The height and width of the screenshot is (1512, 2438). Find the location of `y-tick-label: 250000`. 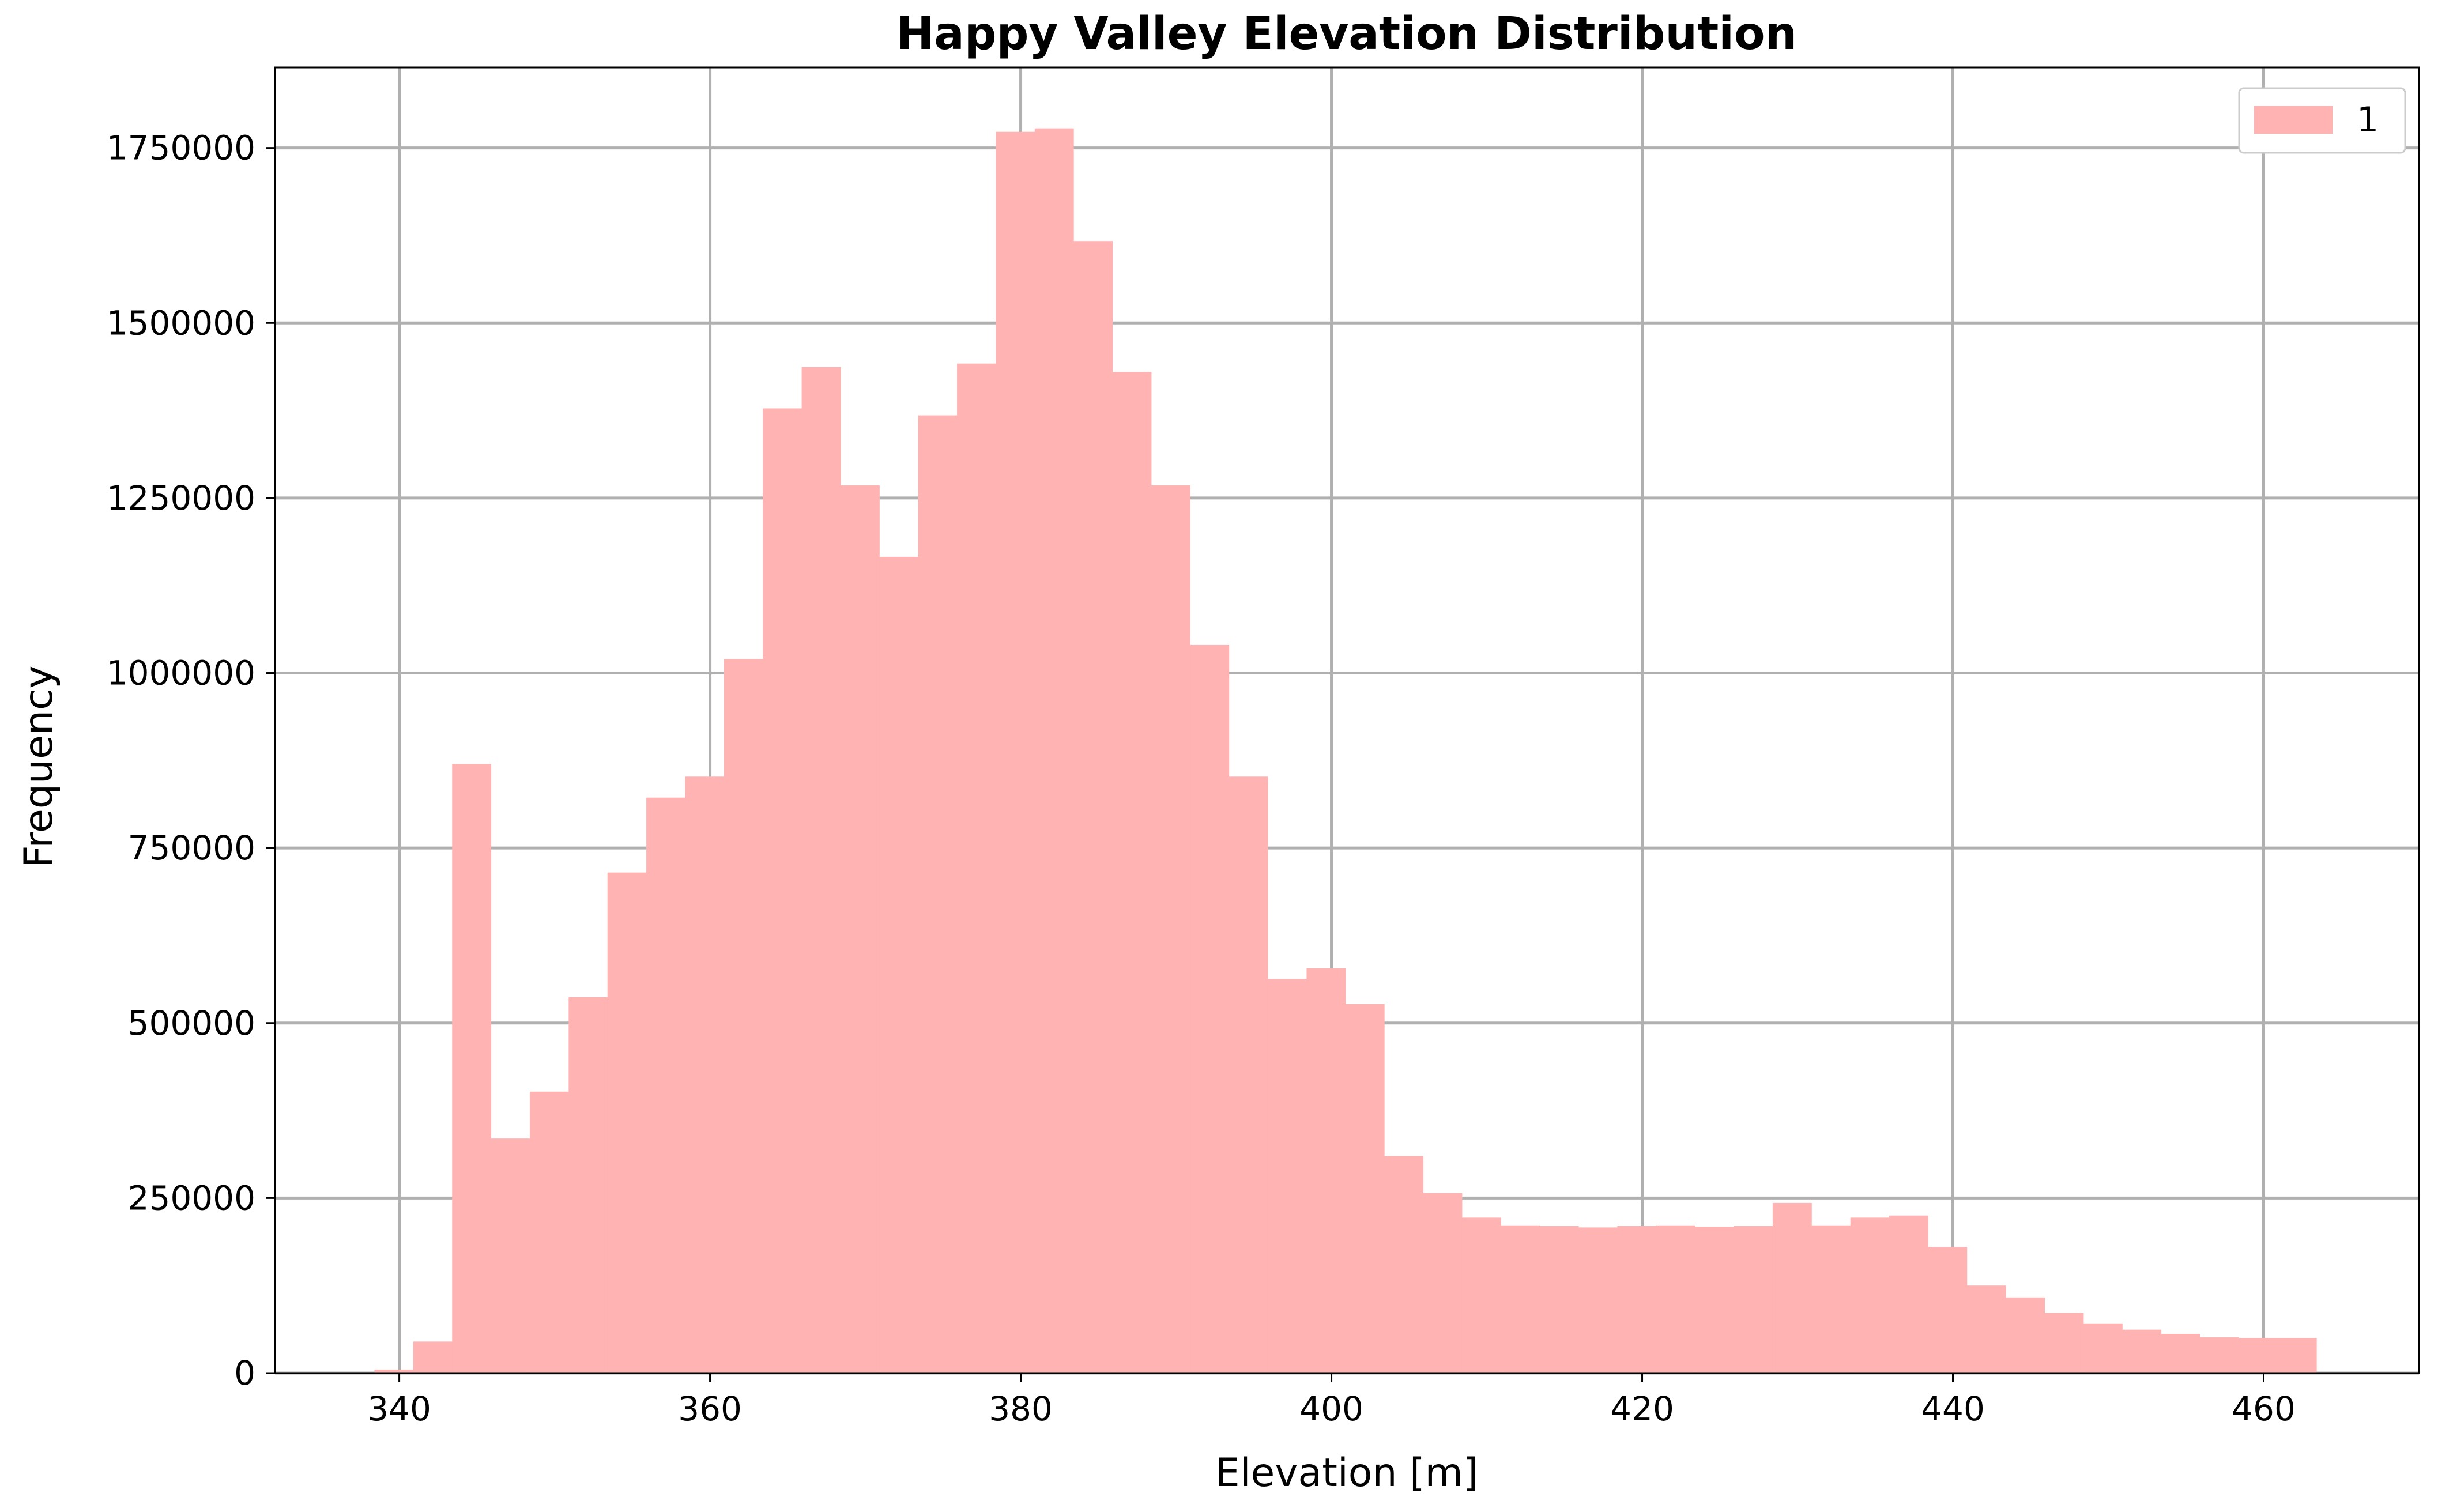

y-tick-label: 250000 is located at coordinates (191, 1197).